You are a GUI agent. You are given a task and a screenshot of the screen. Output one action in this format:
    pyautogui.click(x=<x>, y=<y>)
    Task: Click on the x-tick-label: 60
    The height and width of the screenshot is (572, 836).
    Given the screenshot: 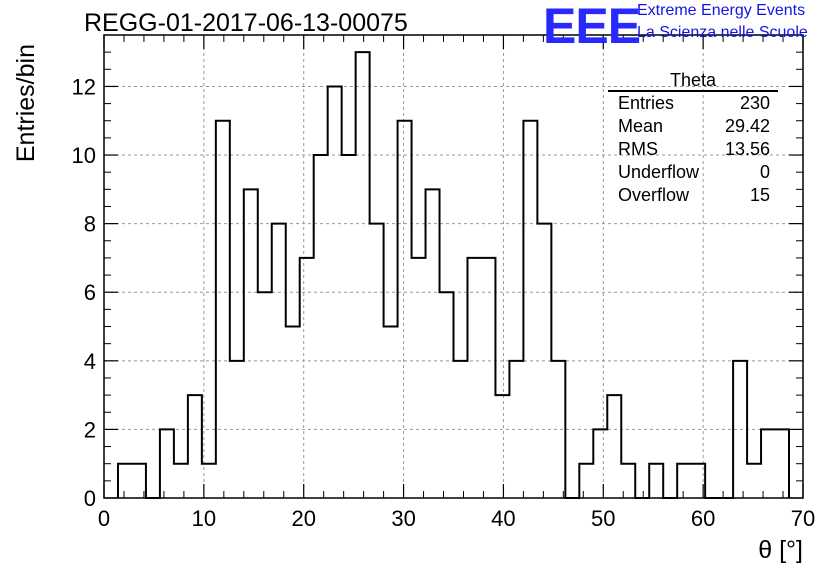 What is the action you would take?
    pyautogui.click(x=703, y=518)
    